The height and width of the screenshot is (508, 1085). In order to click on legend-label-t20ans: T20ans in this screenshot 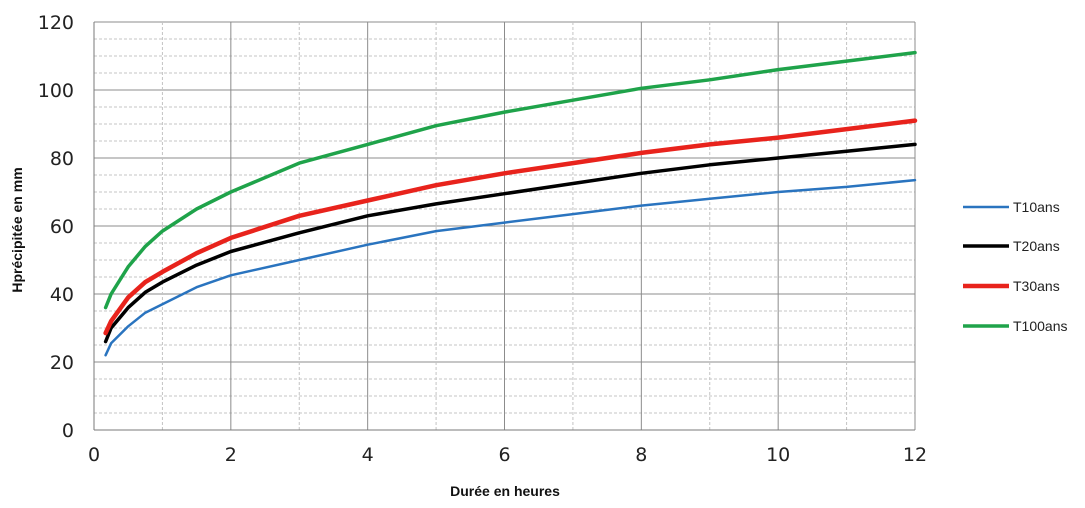, I will do `click(1036, 246)`.